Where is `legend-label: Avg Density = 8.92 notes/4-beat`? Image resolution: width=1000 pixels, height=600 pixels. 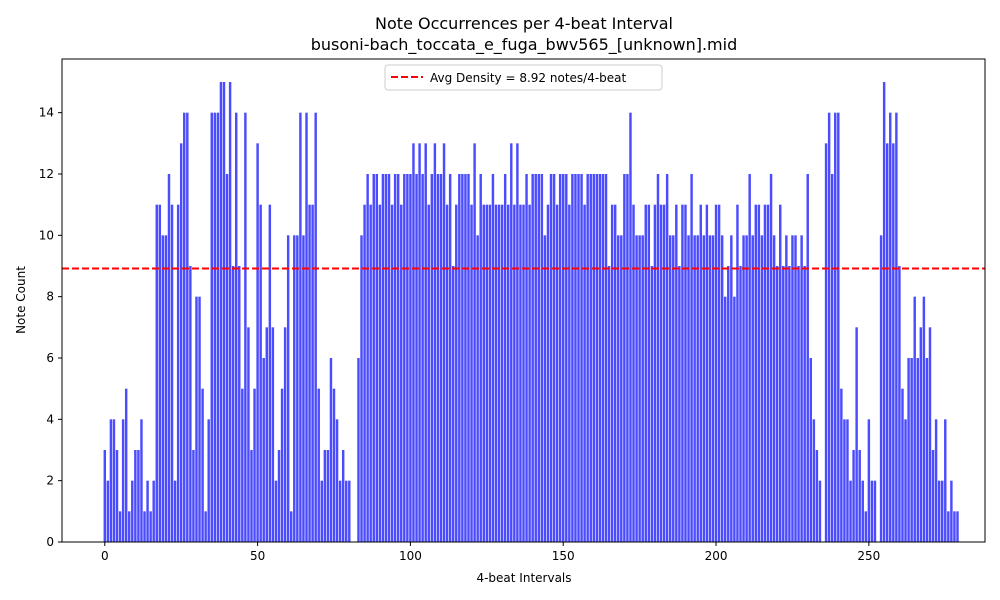
legend-label: Avg Density = 8.92 notes/4-beat is located at coordinates (528, 78).